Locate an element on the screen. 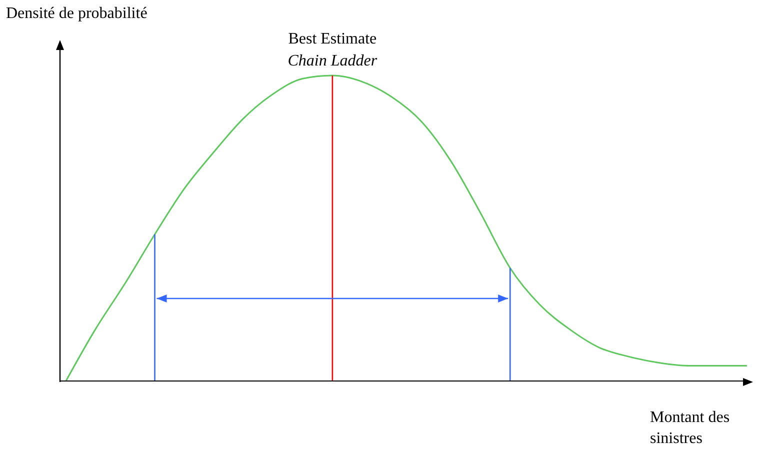 The width and height of the screenshot is (768, 452). text: Best Estimate is located at coordinates (332, 39).